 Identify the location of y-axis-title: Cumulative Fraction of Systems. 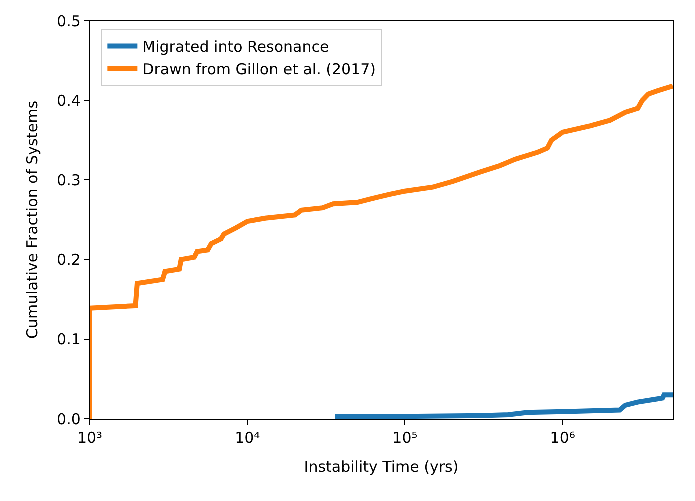
(32, 220).